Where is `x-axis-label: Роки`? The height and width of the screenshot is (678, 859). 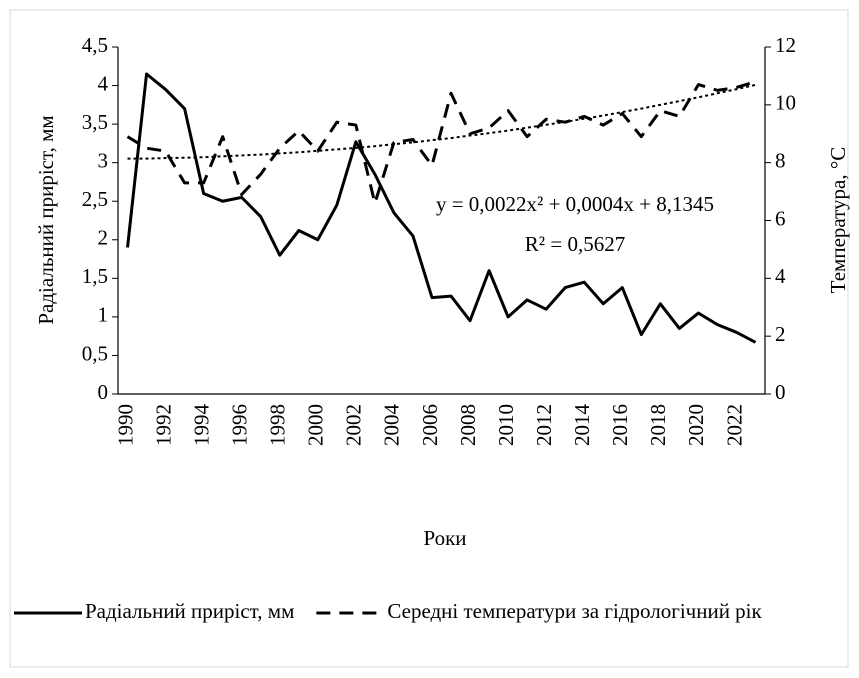
x-axis-label: Роки is located at coordinates (444, 538).